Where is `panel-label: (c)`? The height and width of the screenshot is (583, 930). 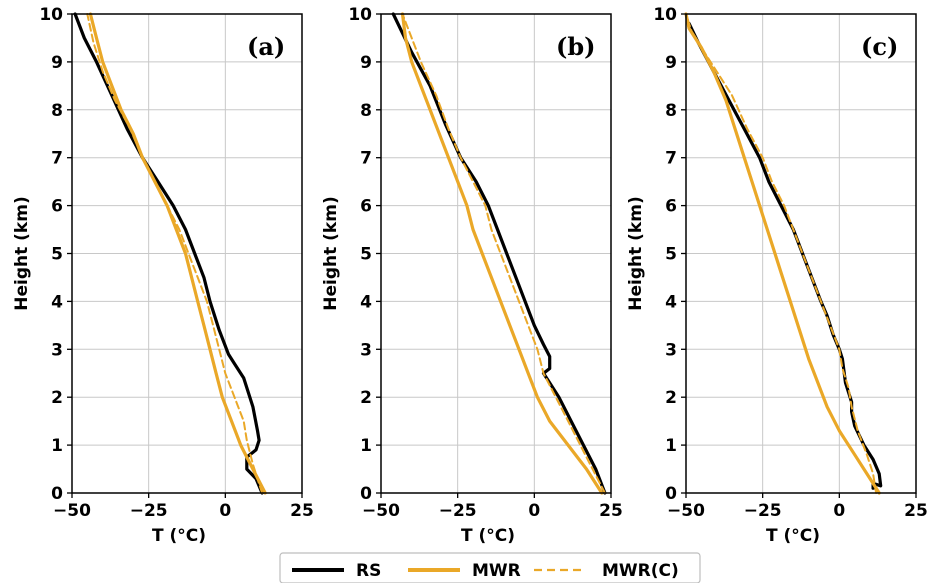 panel-label: (c) is located at coordinates (879, 46).